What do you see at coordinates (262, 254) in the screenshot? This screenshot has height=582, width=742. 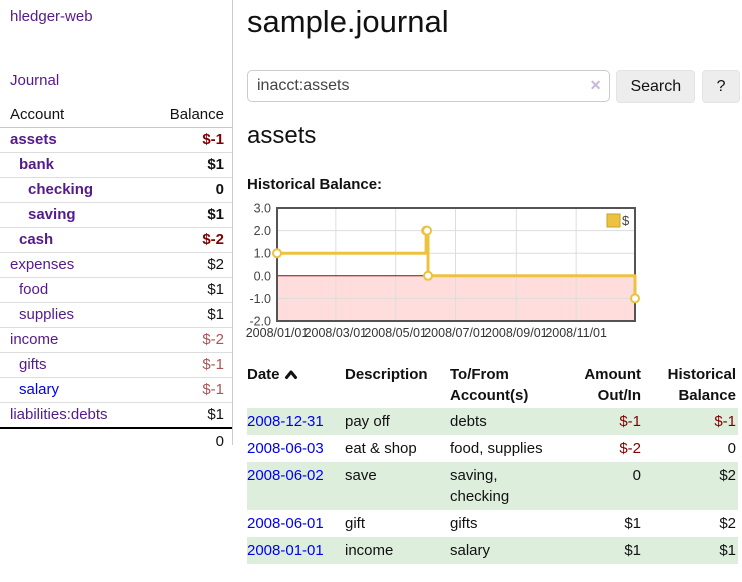 I see `y-tick-label: 1.0` at bounding box center [262, 254].